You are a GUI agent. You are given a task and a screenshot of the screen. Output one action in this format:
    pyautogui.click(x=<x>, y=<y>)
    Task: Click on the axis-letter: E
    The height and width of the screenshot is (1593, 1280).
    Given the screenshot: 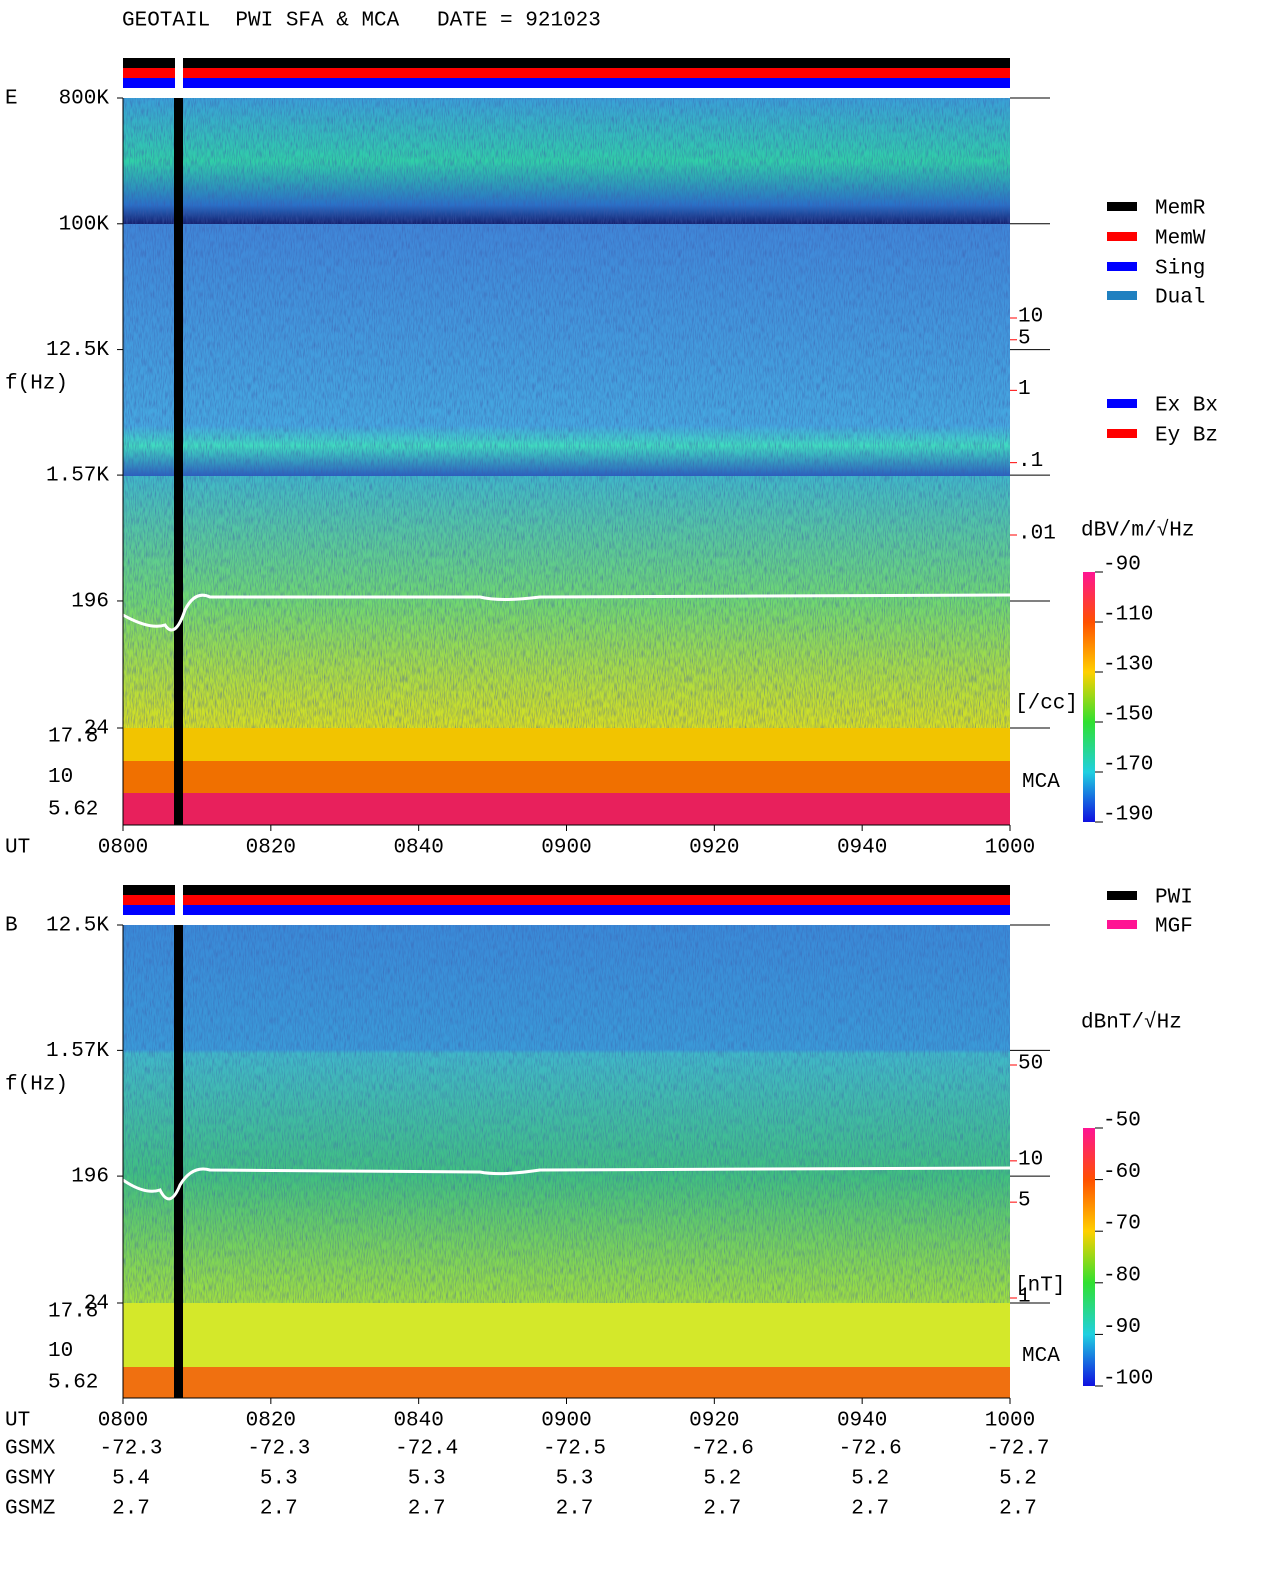 What is the action you would take?
    pyautogui.click(x=11, y=99)
    